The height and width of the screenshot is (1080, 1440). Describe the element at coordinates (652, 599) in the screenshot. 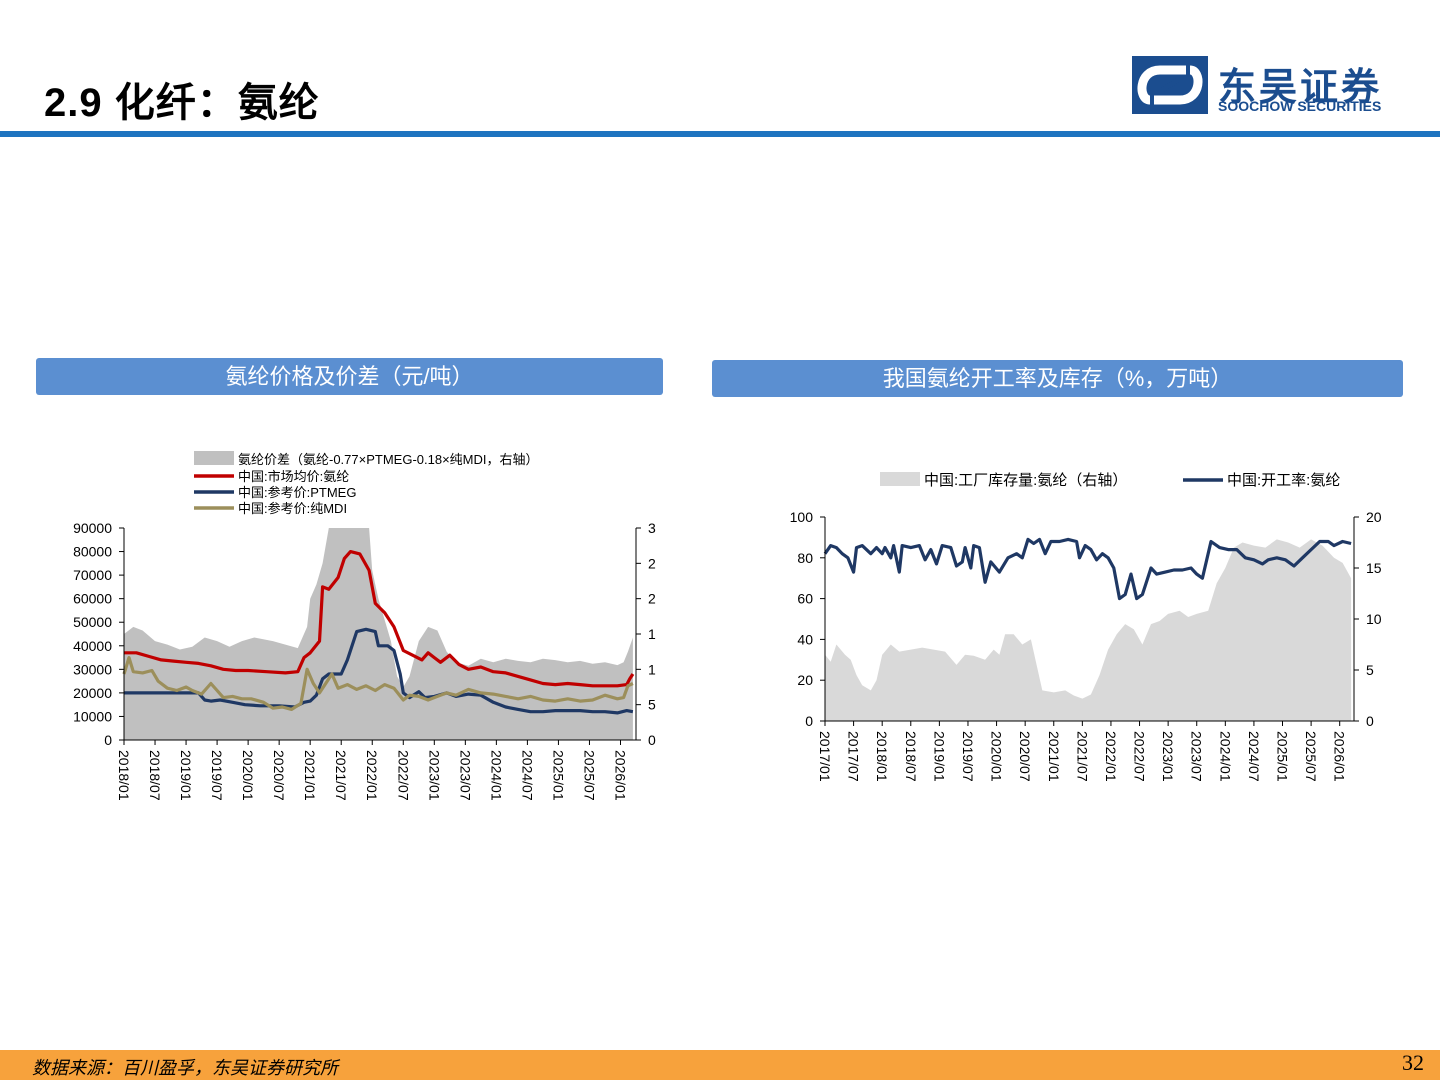

I see `y-tick-label-right: 20000` at that location.